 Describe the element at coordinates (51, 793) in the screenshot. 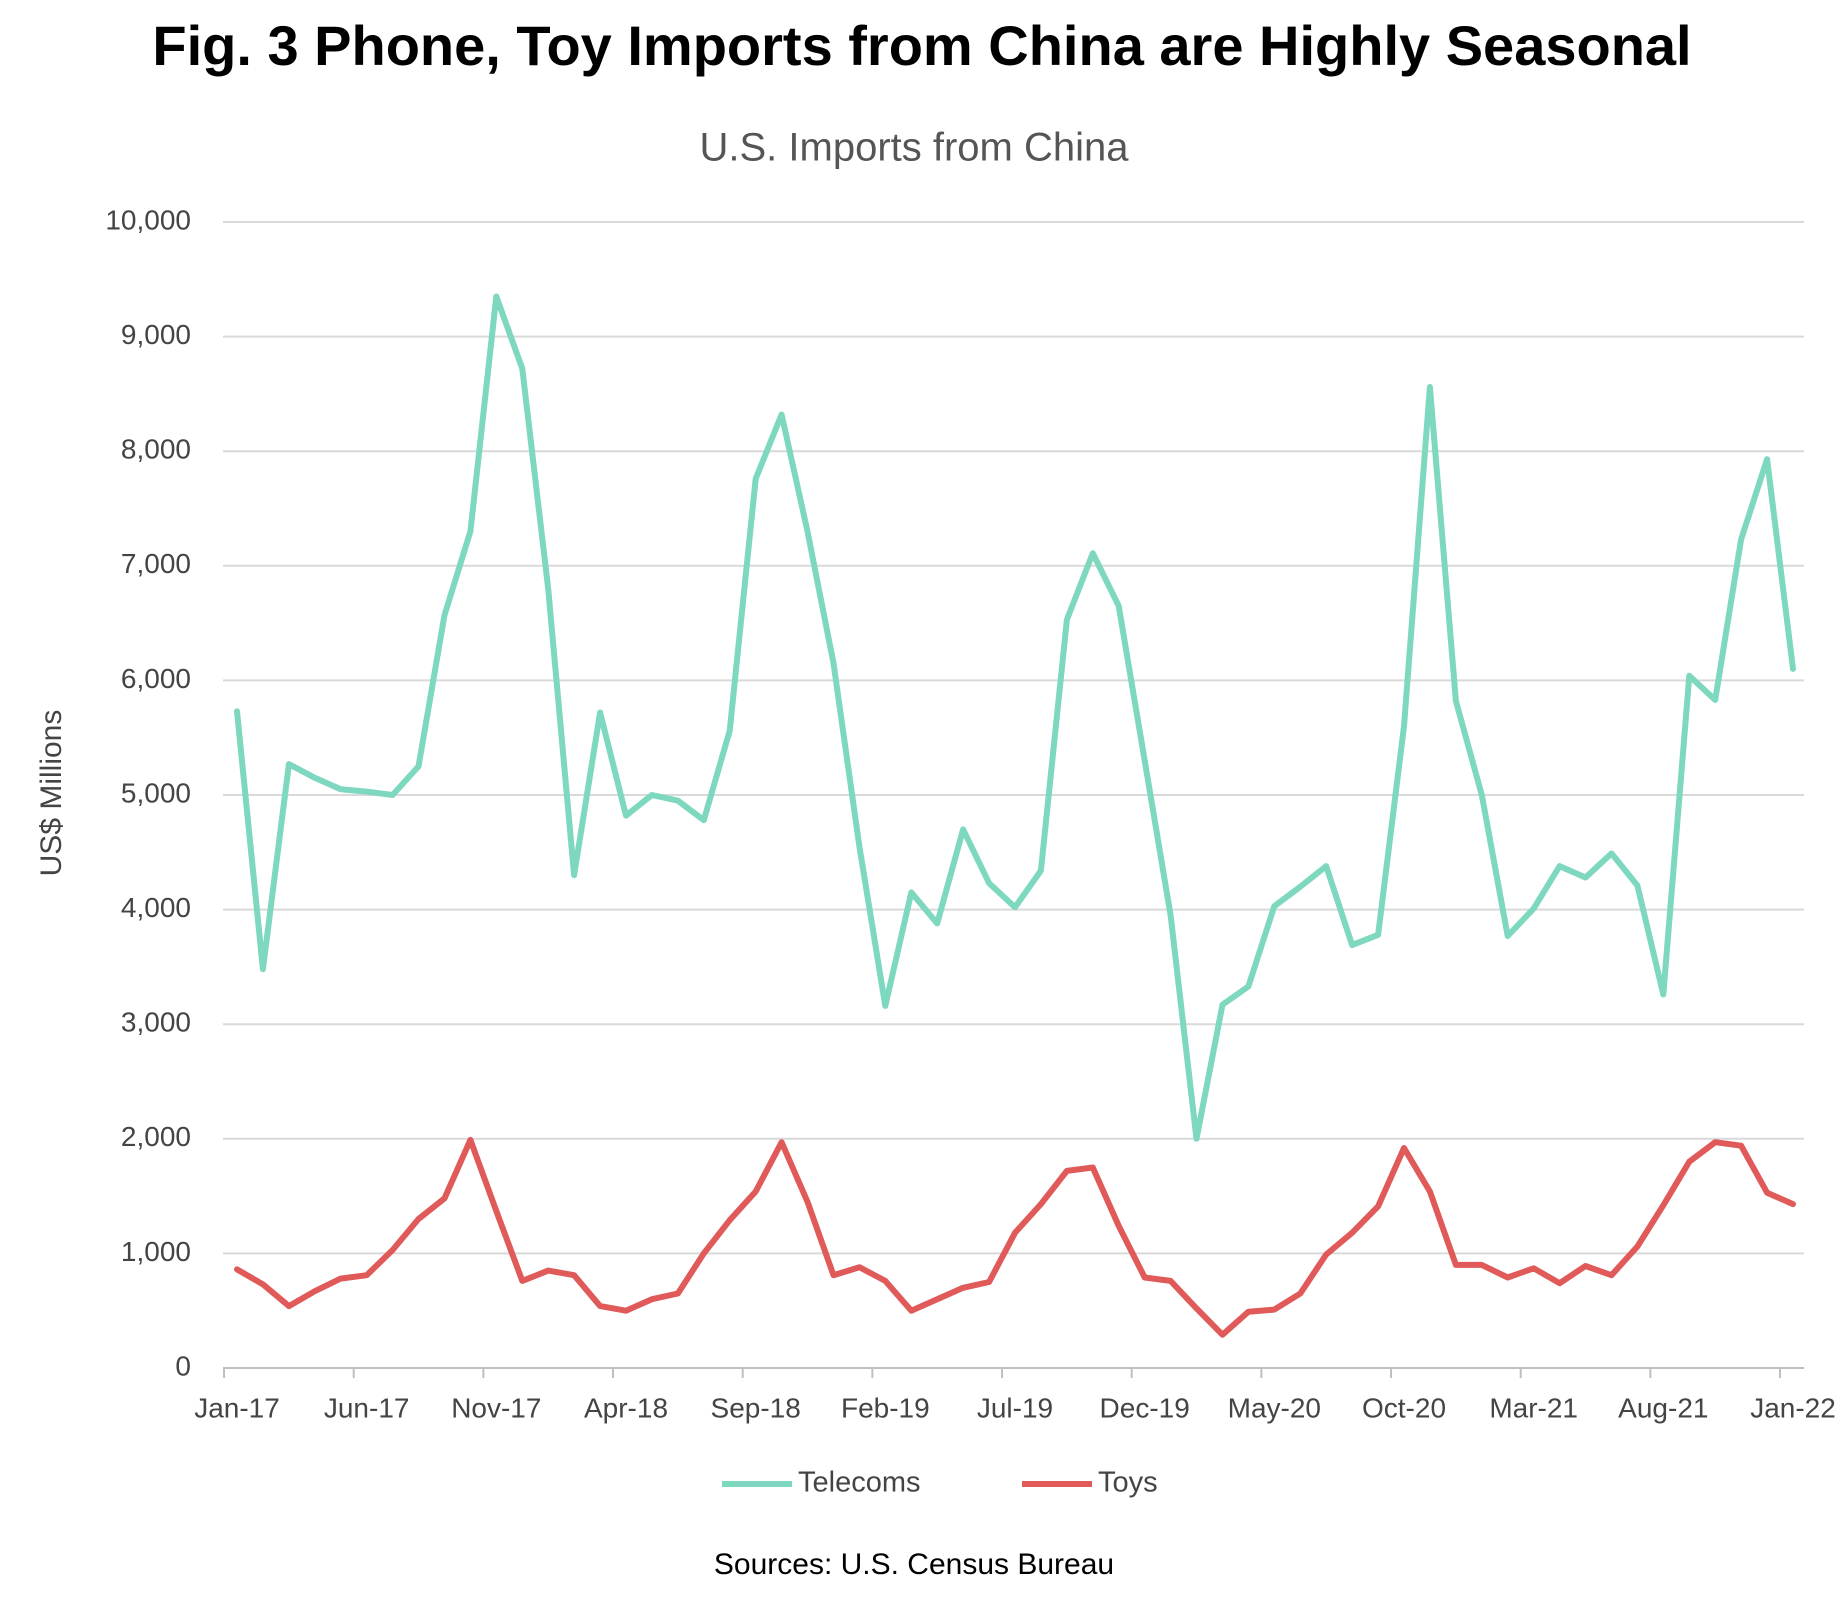

I see `y-axis-label: US$ Millions` at that location.